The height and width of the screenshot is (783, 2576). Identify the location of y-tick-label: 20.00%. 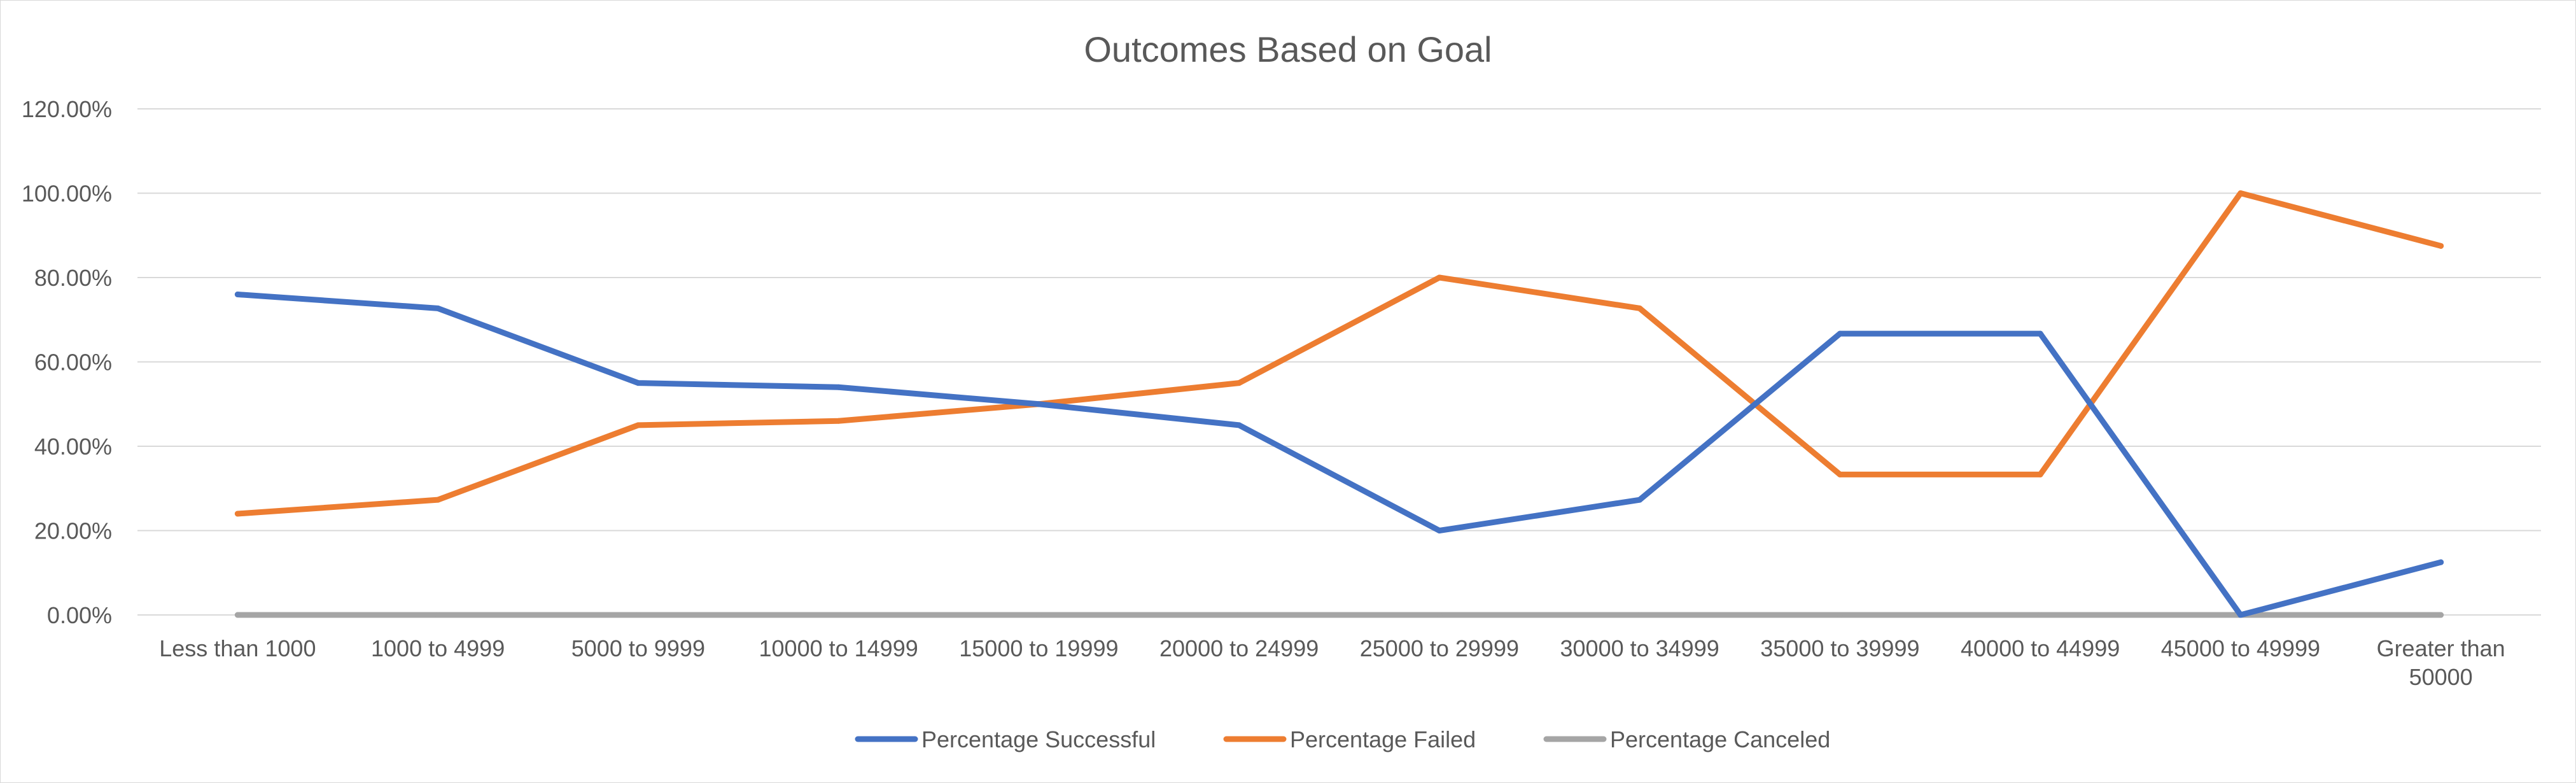
(73, 531).